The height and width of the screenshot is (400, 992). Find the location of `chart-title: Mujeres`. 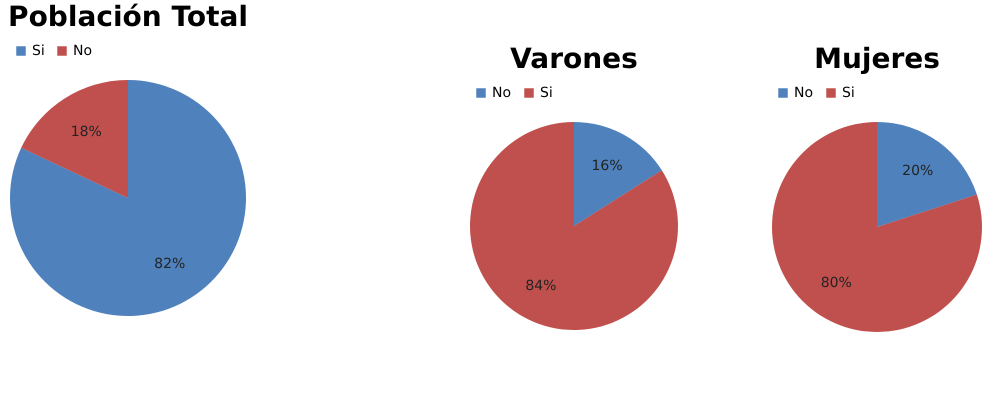

chart-title: Mujeres is located at coordinates (877, 58).